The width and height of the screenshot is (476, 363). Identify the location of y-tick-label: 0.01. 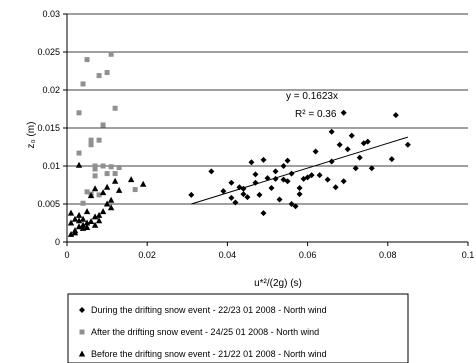
(51, 166).